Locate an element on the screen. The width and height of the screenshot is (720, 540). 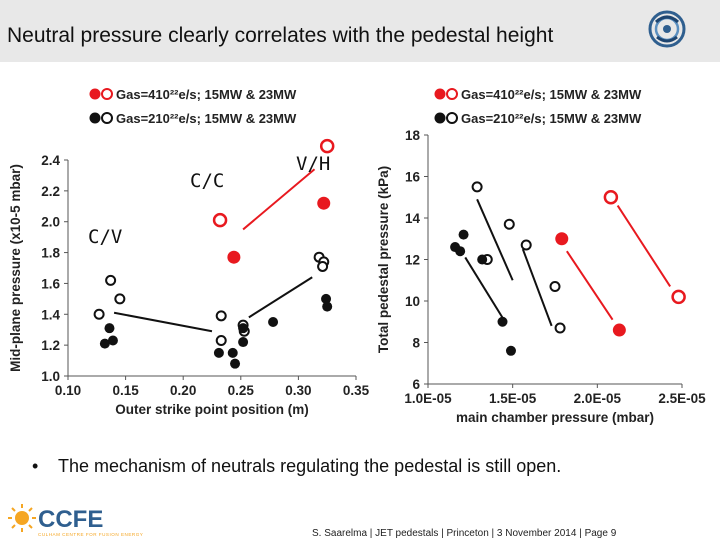
x-tick-label: 0.10 is located at coordinates (68, 390).